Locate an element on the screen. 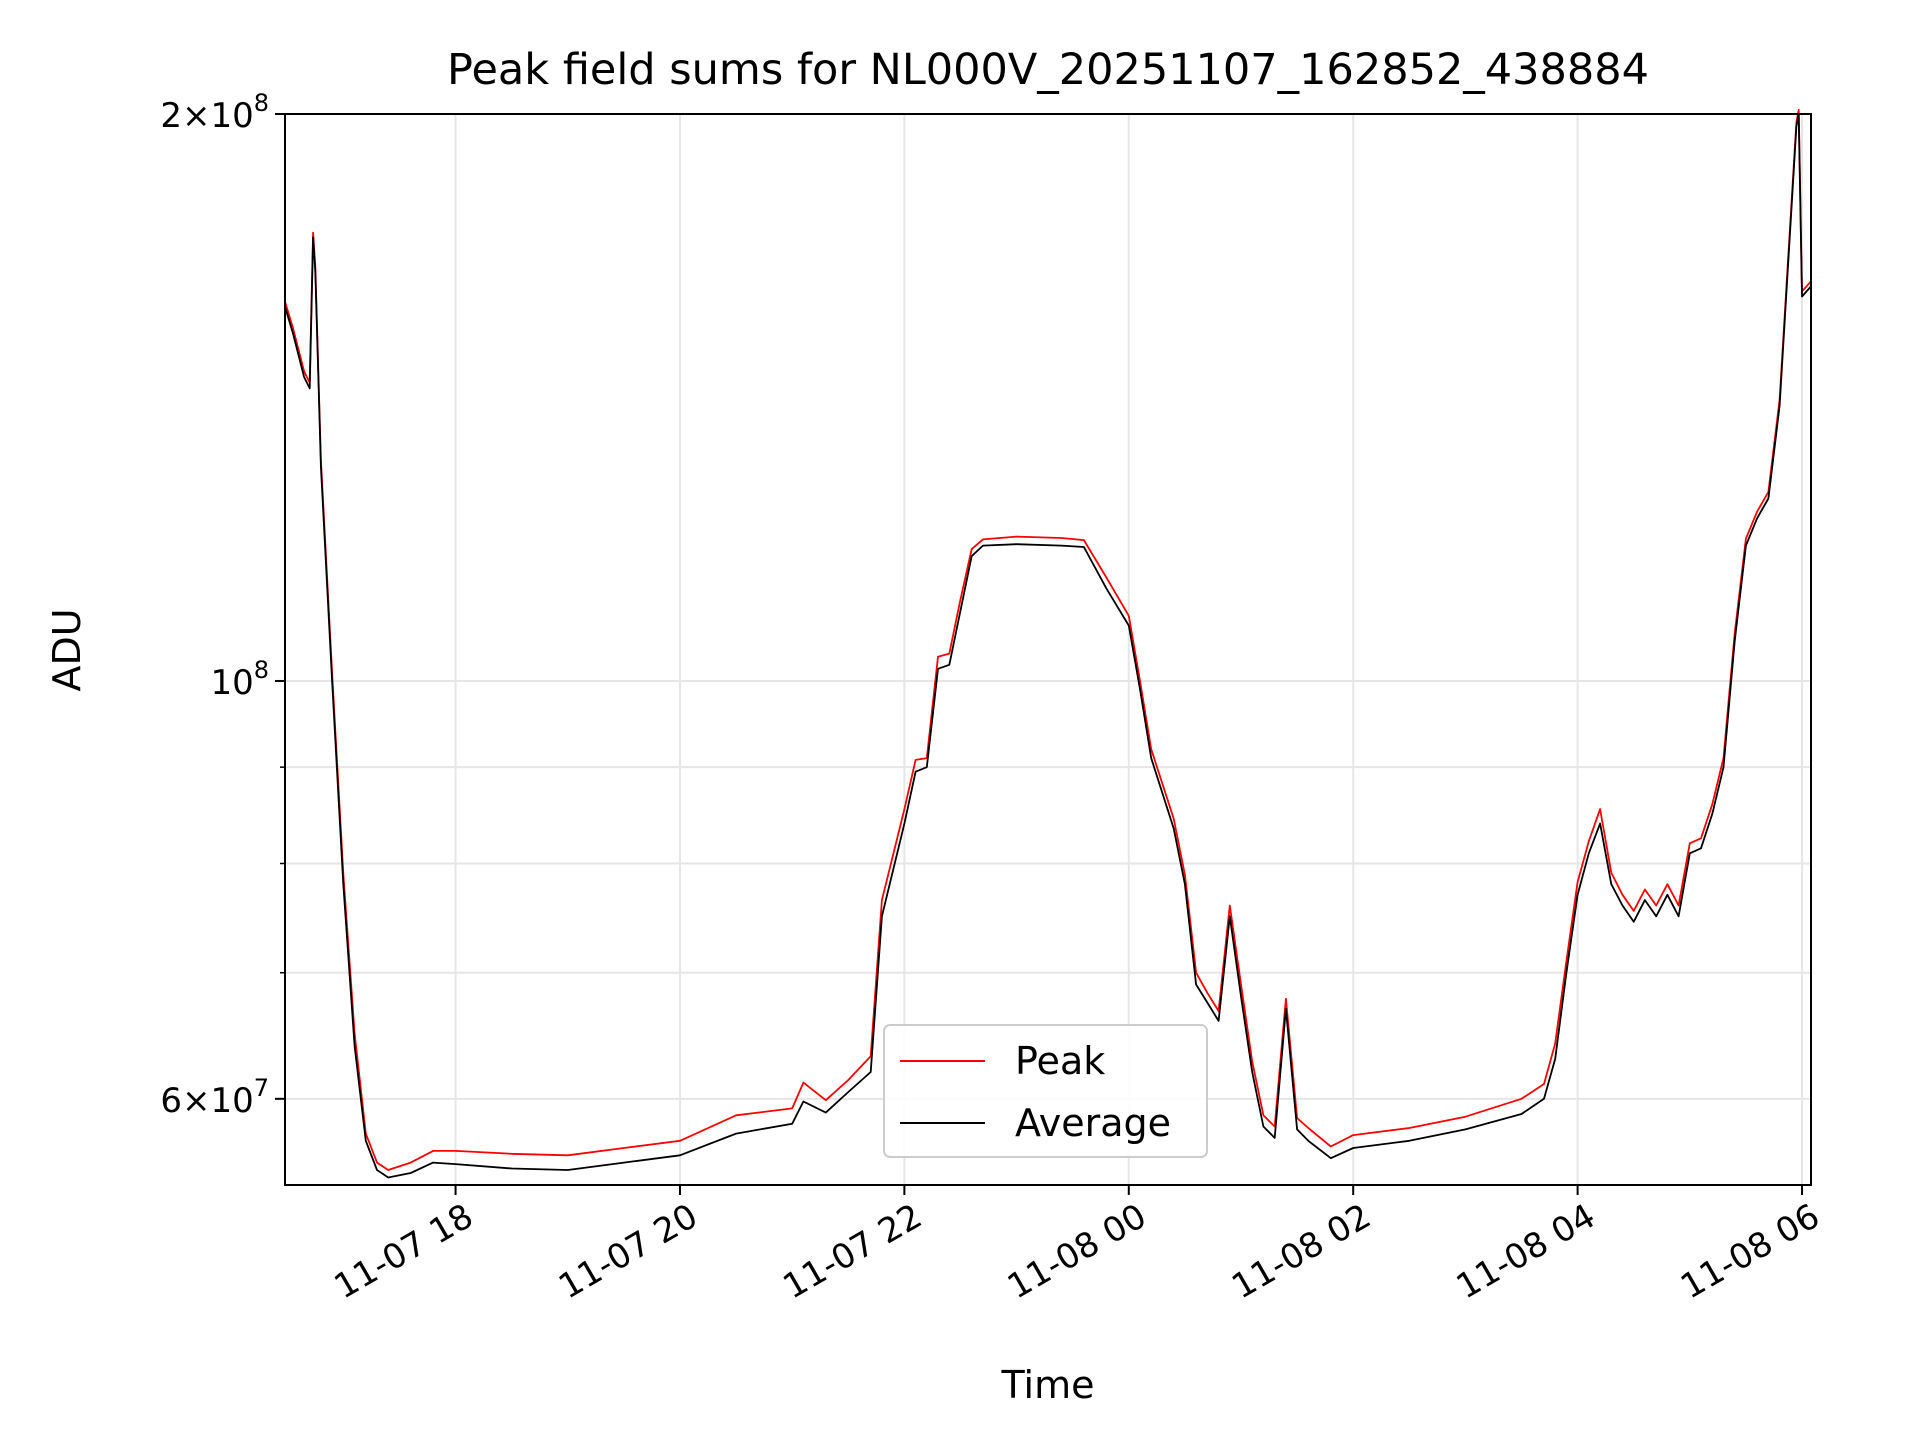 The width and height of the screenshot is (1920, 1440). legend: Peak Average is located at coordinates (1045, 1091).